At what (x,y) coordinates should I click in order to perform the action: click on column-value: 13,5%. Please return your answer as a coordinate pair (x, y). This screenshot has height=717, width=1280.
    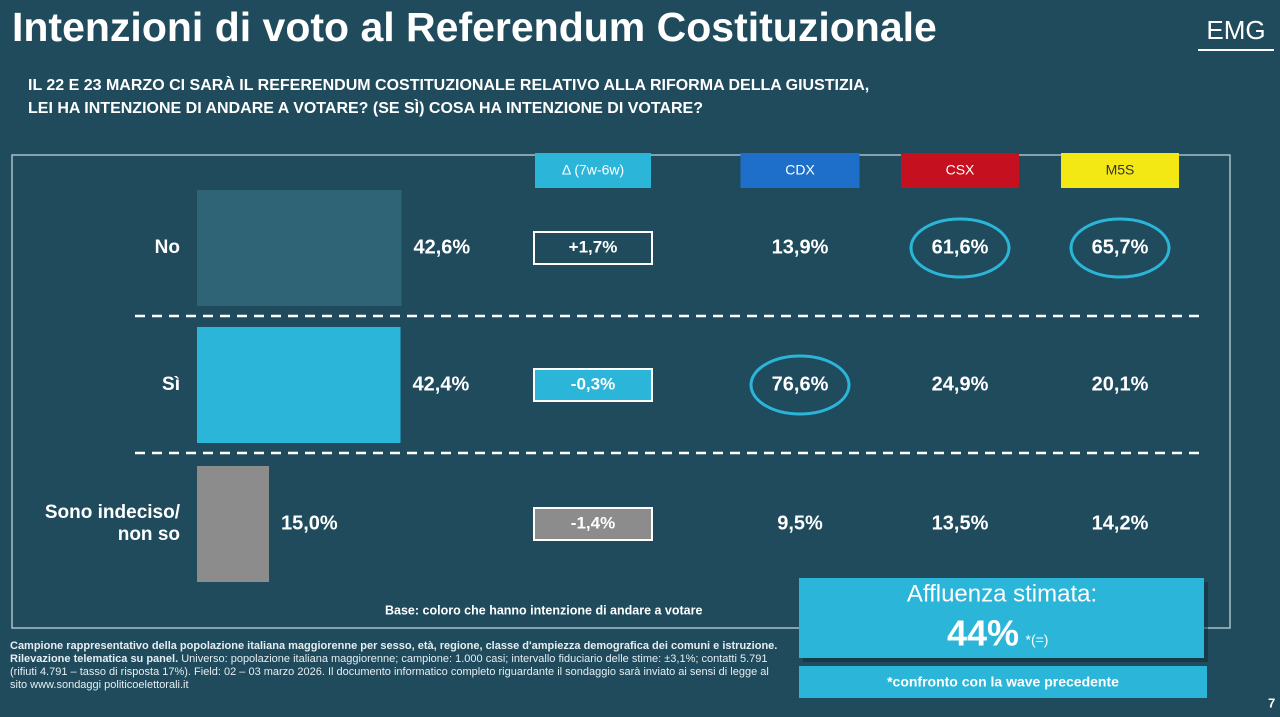
    Looking at the image, I should click on (960, 523).